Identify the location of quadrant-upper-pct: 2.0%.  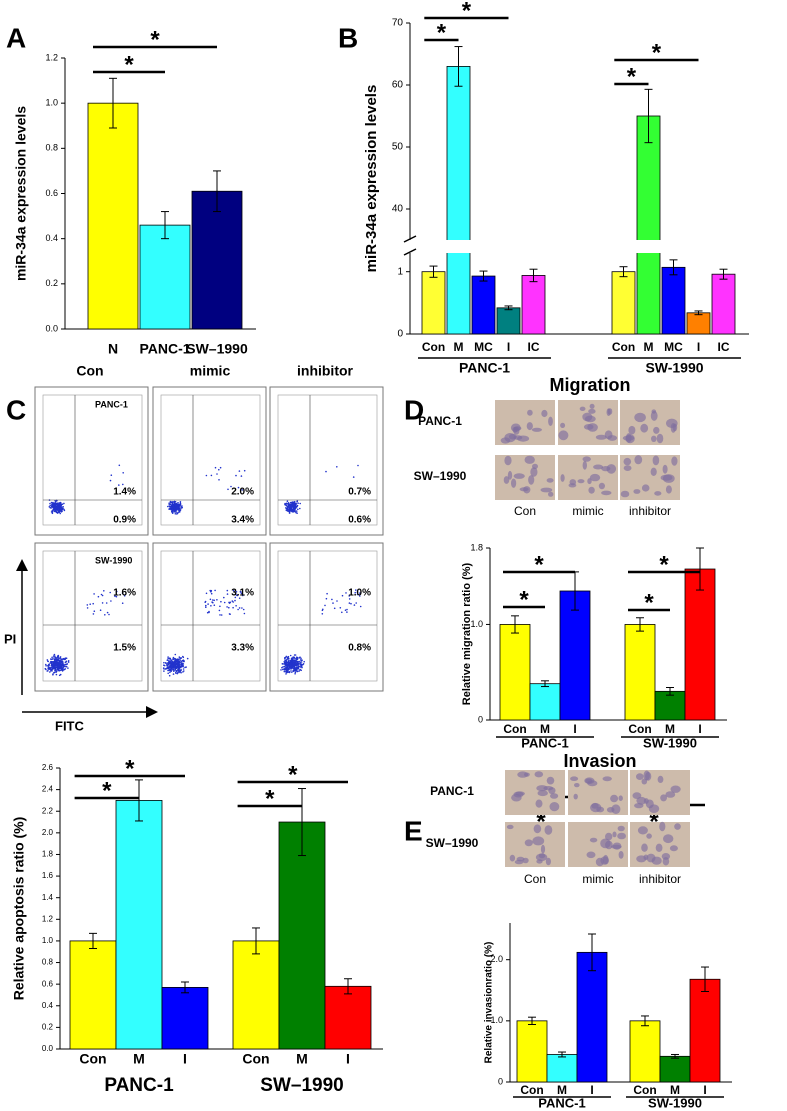
(242, 492).